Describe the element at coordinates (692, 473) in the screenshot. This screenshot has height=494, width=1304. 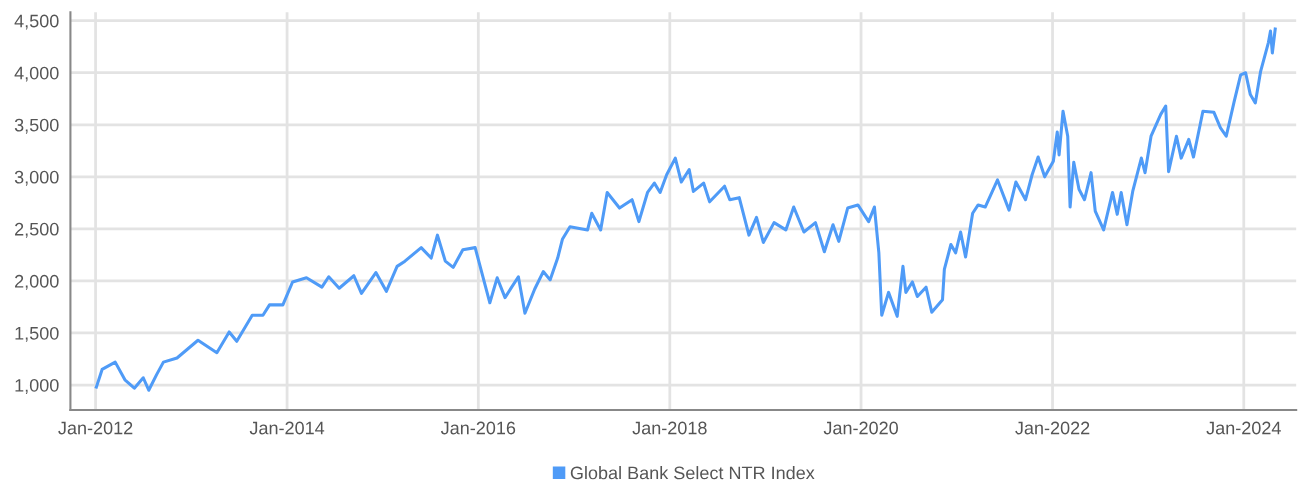
I see `legend-label: Global Bank Select NTR Index` at that location.